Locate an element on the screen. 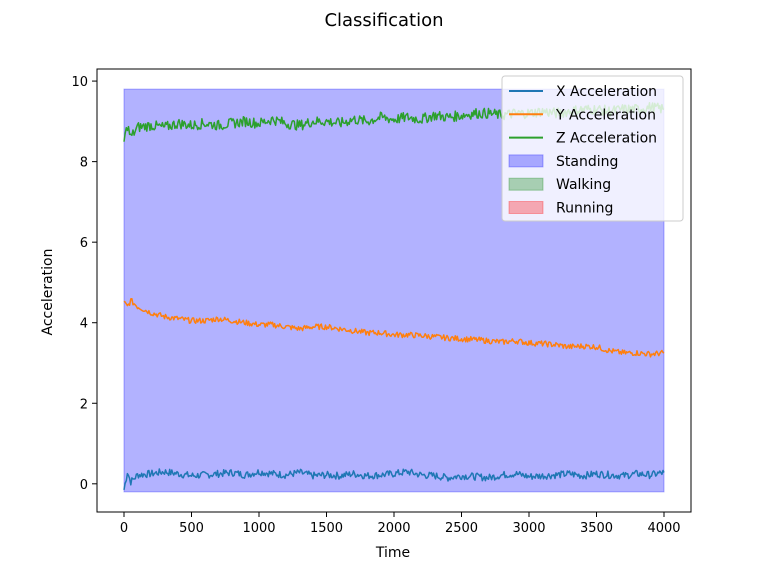 This screenshot has width=768, height=576. legend-label: Y Acceleration is located at coordinates (605, 115).